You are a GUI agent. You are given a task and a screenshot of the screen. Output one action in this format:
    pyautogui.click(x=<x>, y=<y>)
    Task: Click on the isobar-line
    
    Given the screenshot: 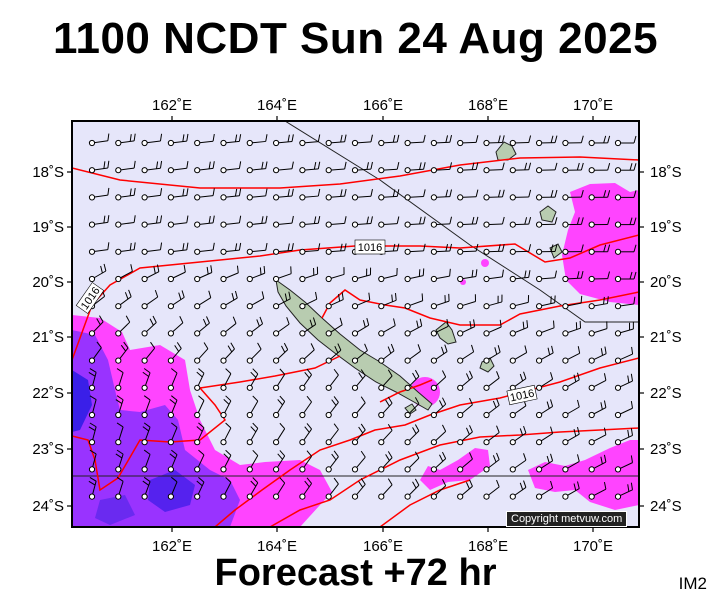 What is the action you would take?
    pyautogui.click(x=425, y=503)
    